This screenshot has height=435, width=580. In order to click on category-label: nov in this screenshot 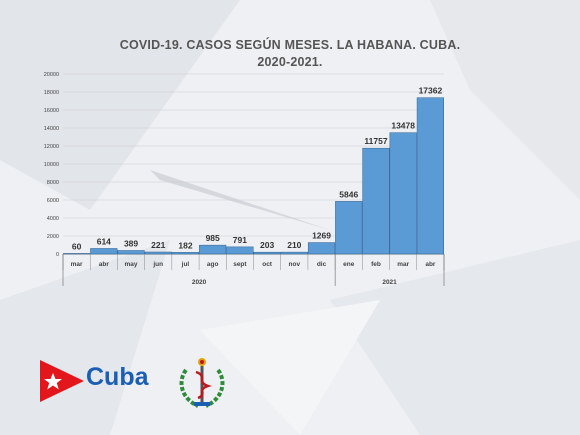, I will do `click(295, 264)`.